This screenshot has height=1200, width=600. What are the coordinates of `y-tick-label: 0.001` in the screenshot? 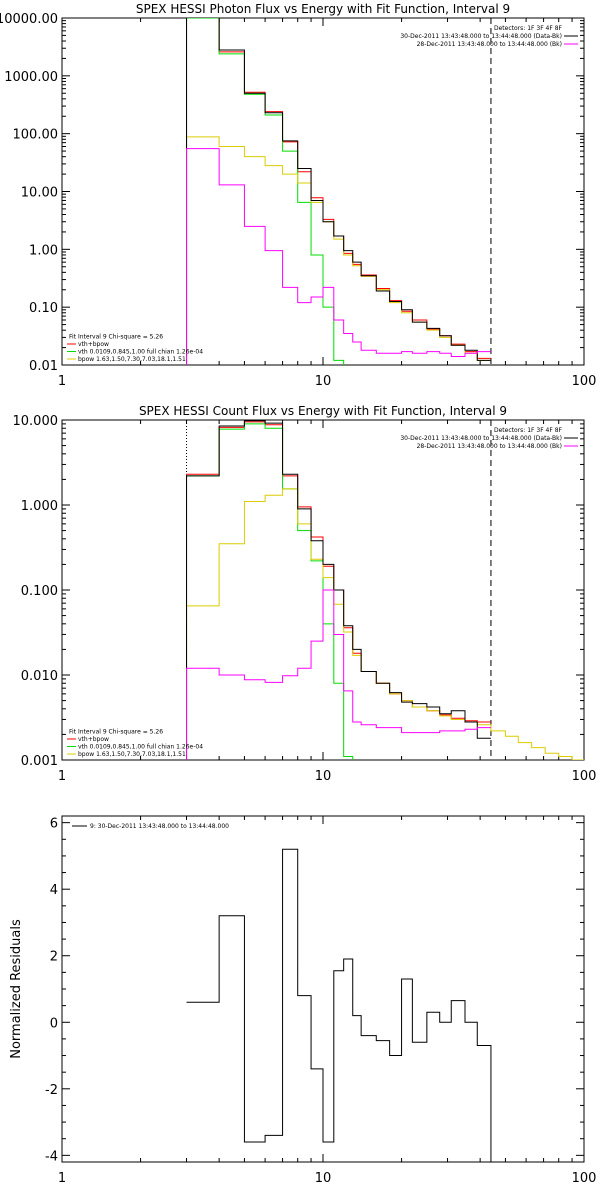 It's located at (39, 761).